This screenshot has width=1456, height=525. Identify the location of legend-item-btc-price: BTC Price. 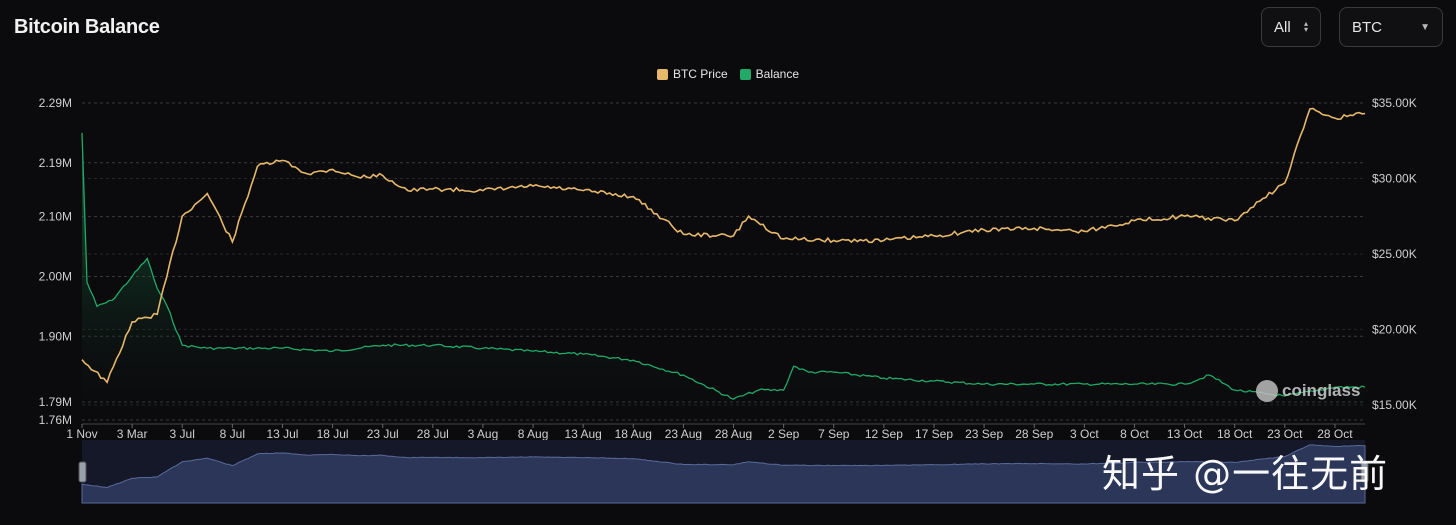
(692, 74).